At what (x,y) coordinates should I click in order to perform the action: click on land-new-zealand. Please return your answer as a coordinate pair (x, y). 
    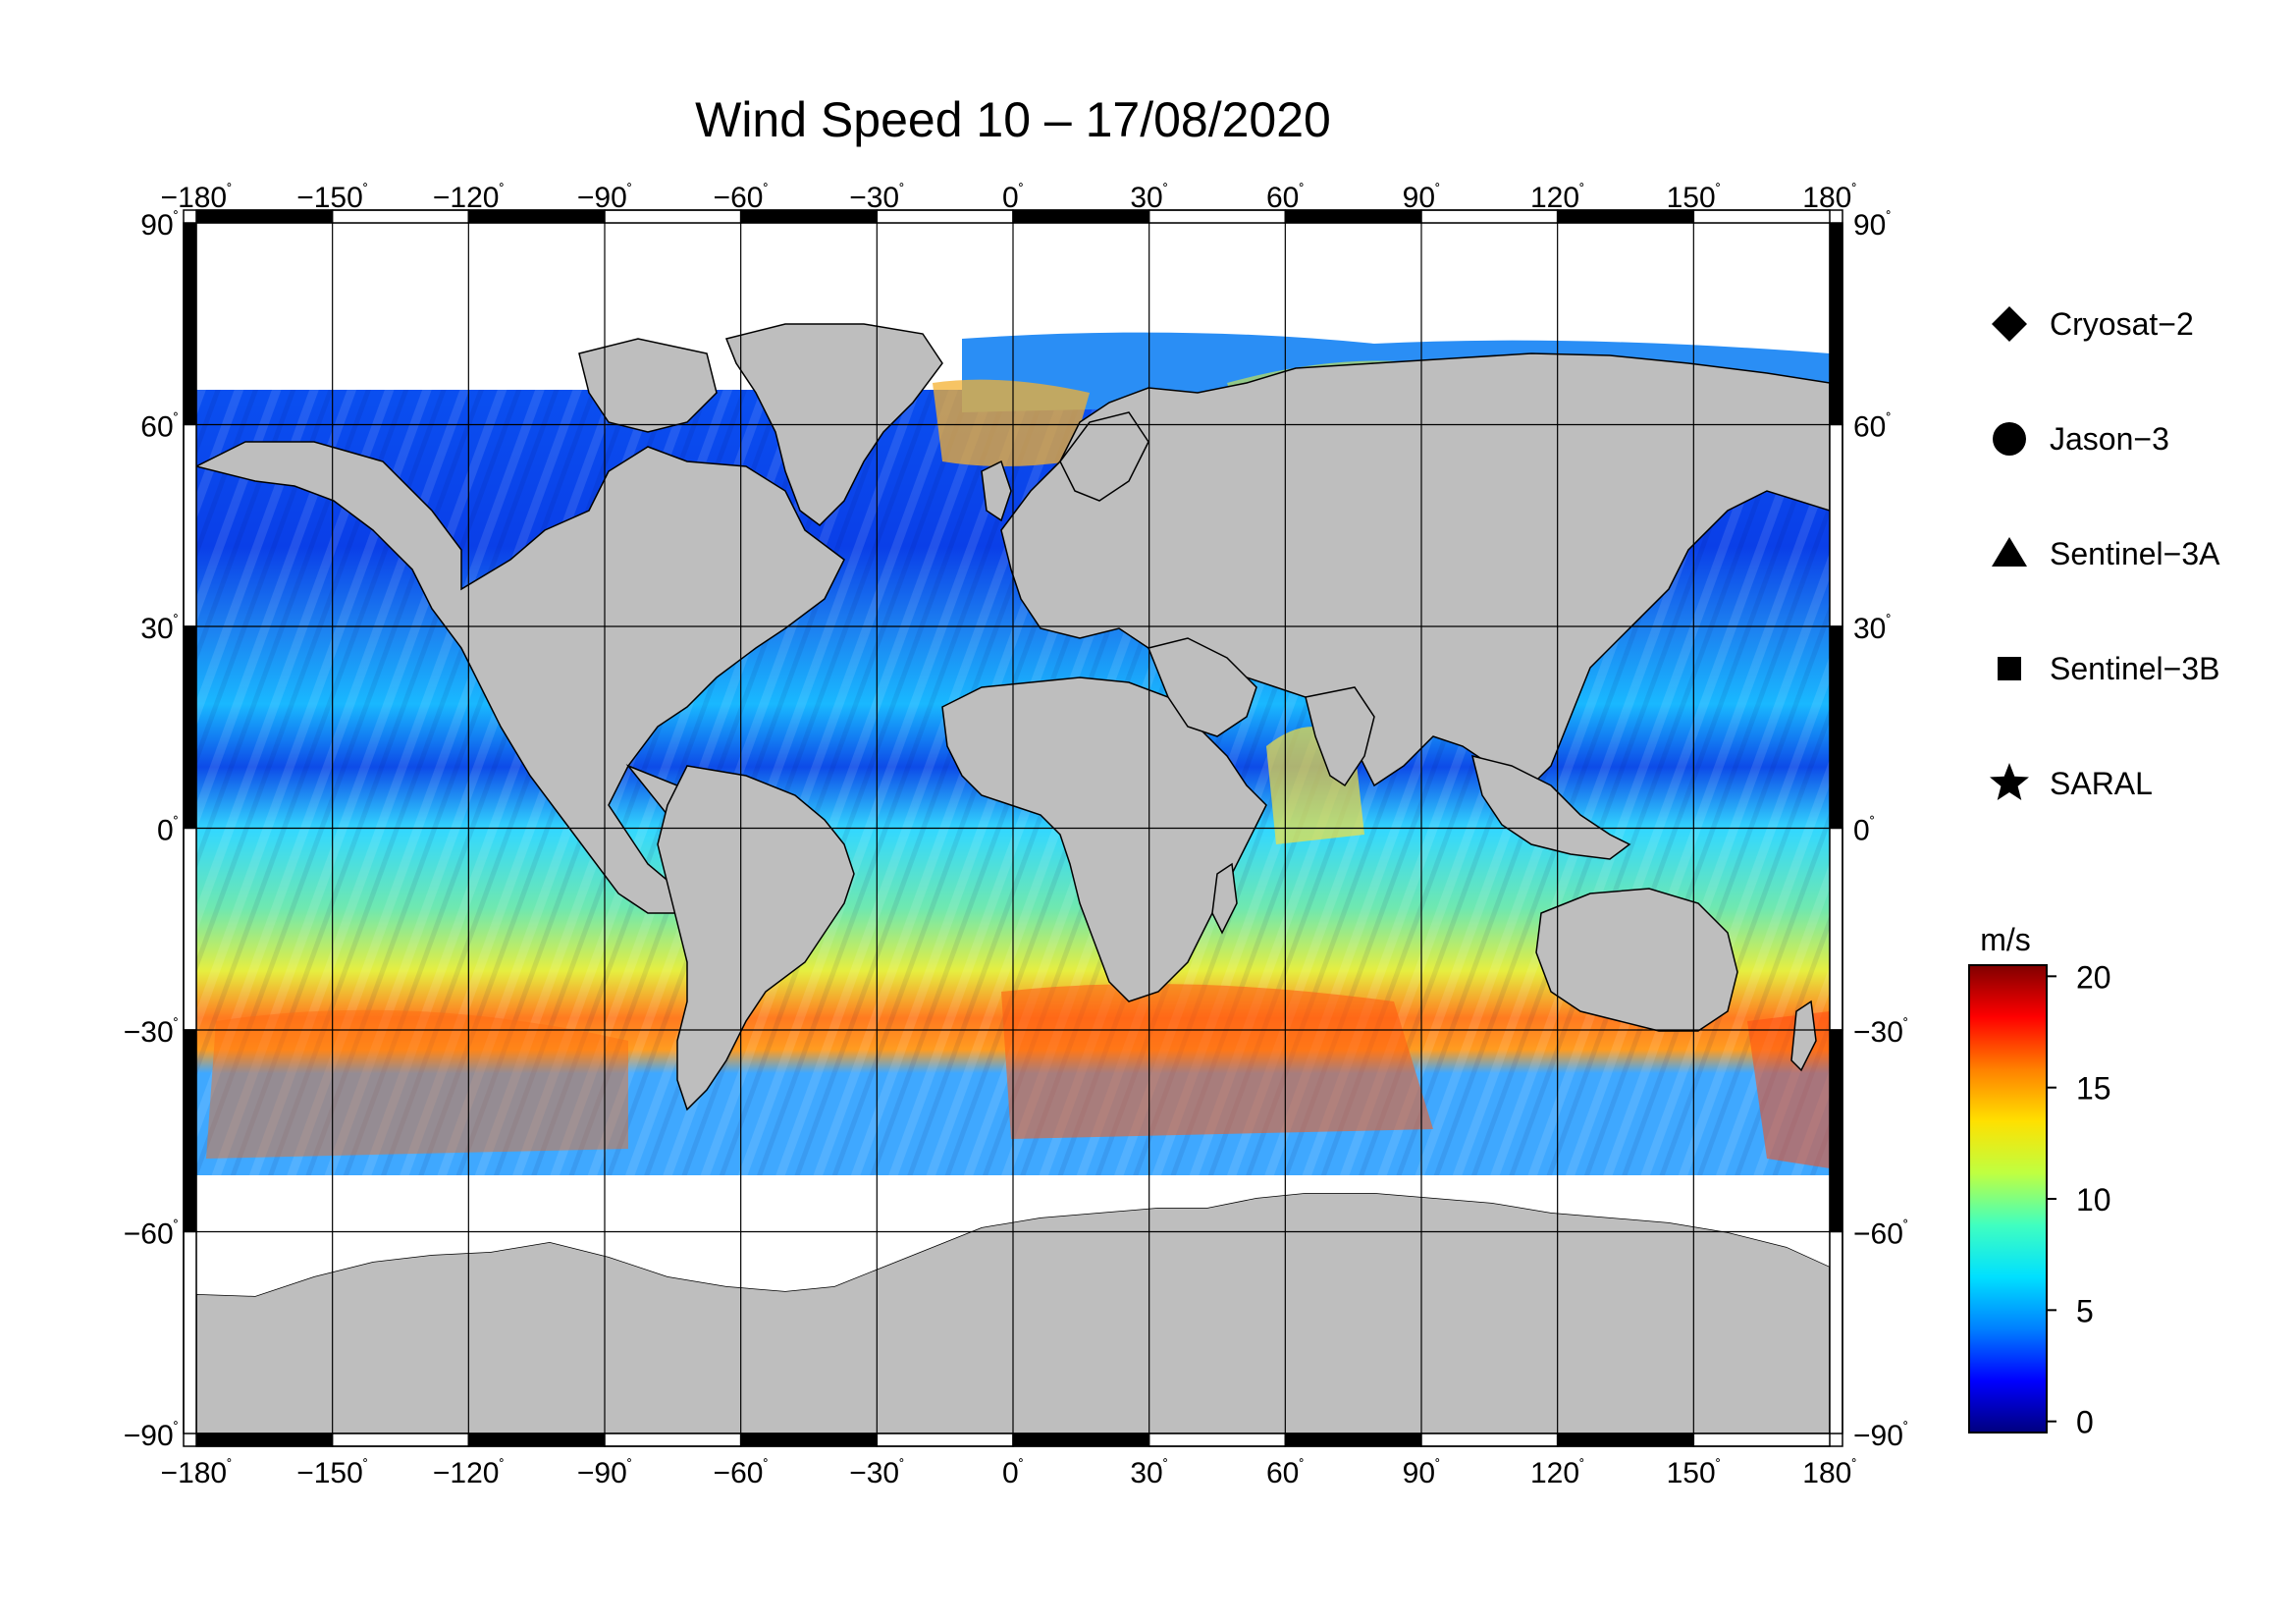
    Looking at the image, I should click on (1804, 1036).